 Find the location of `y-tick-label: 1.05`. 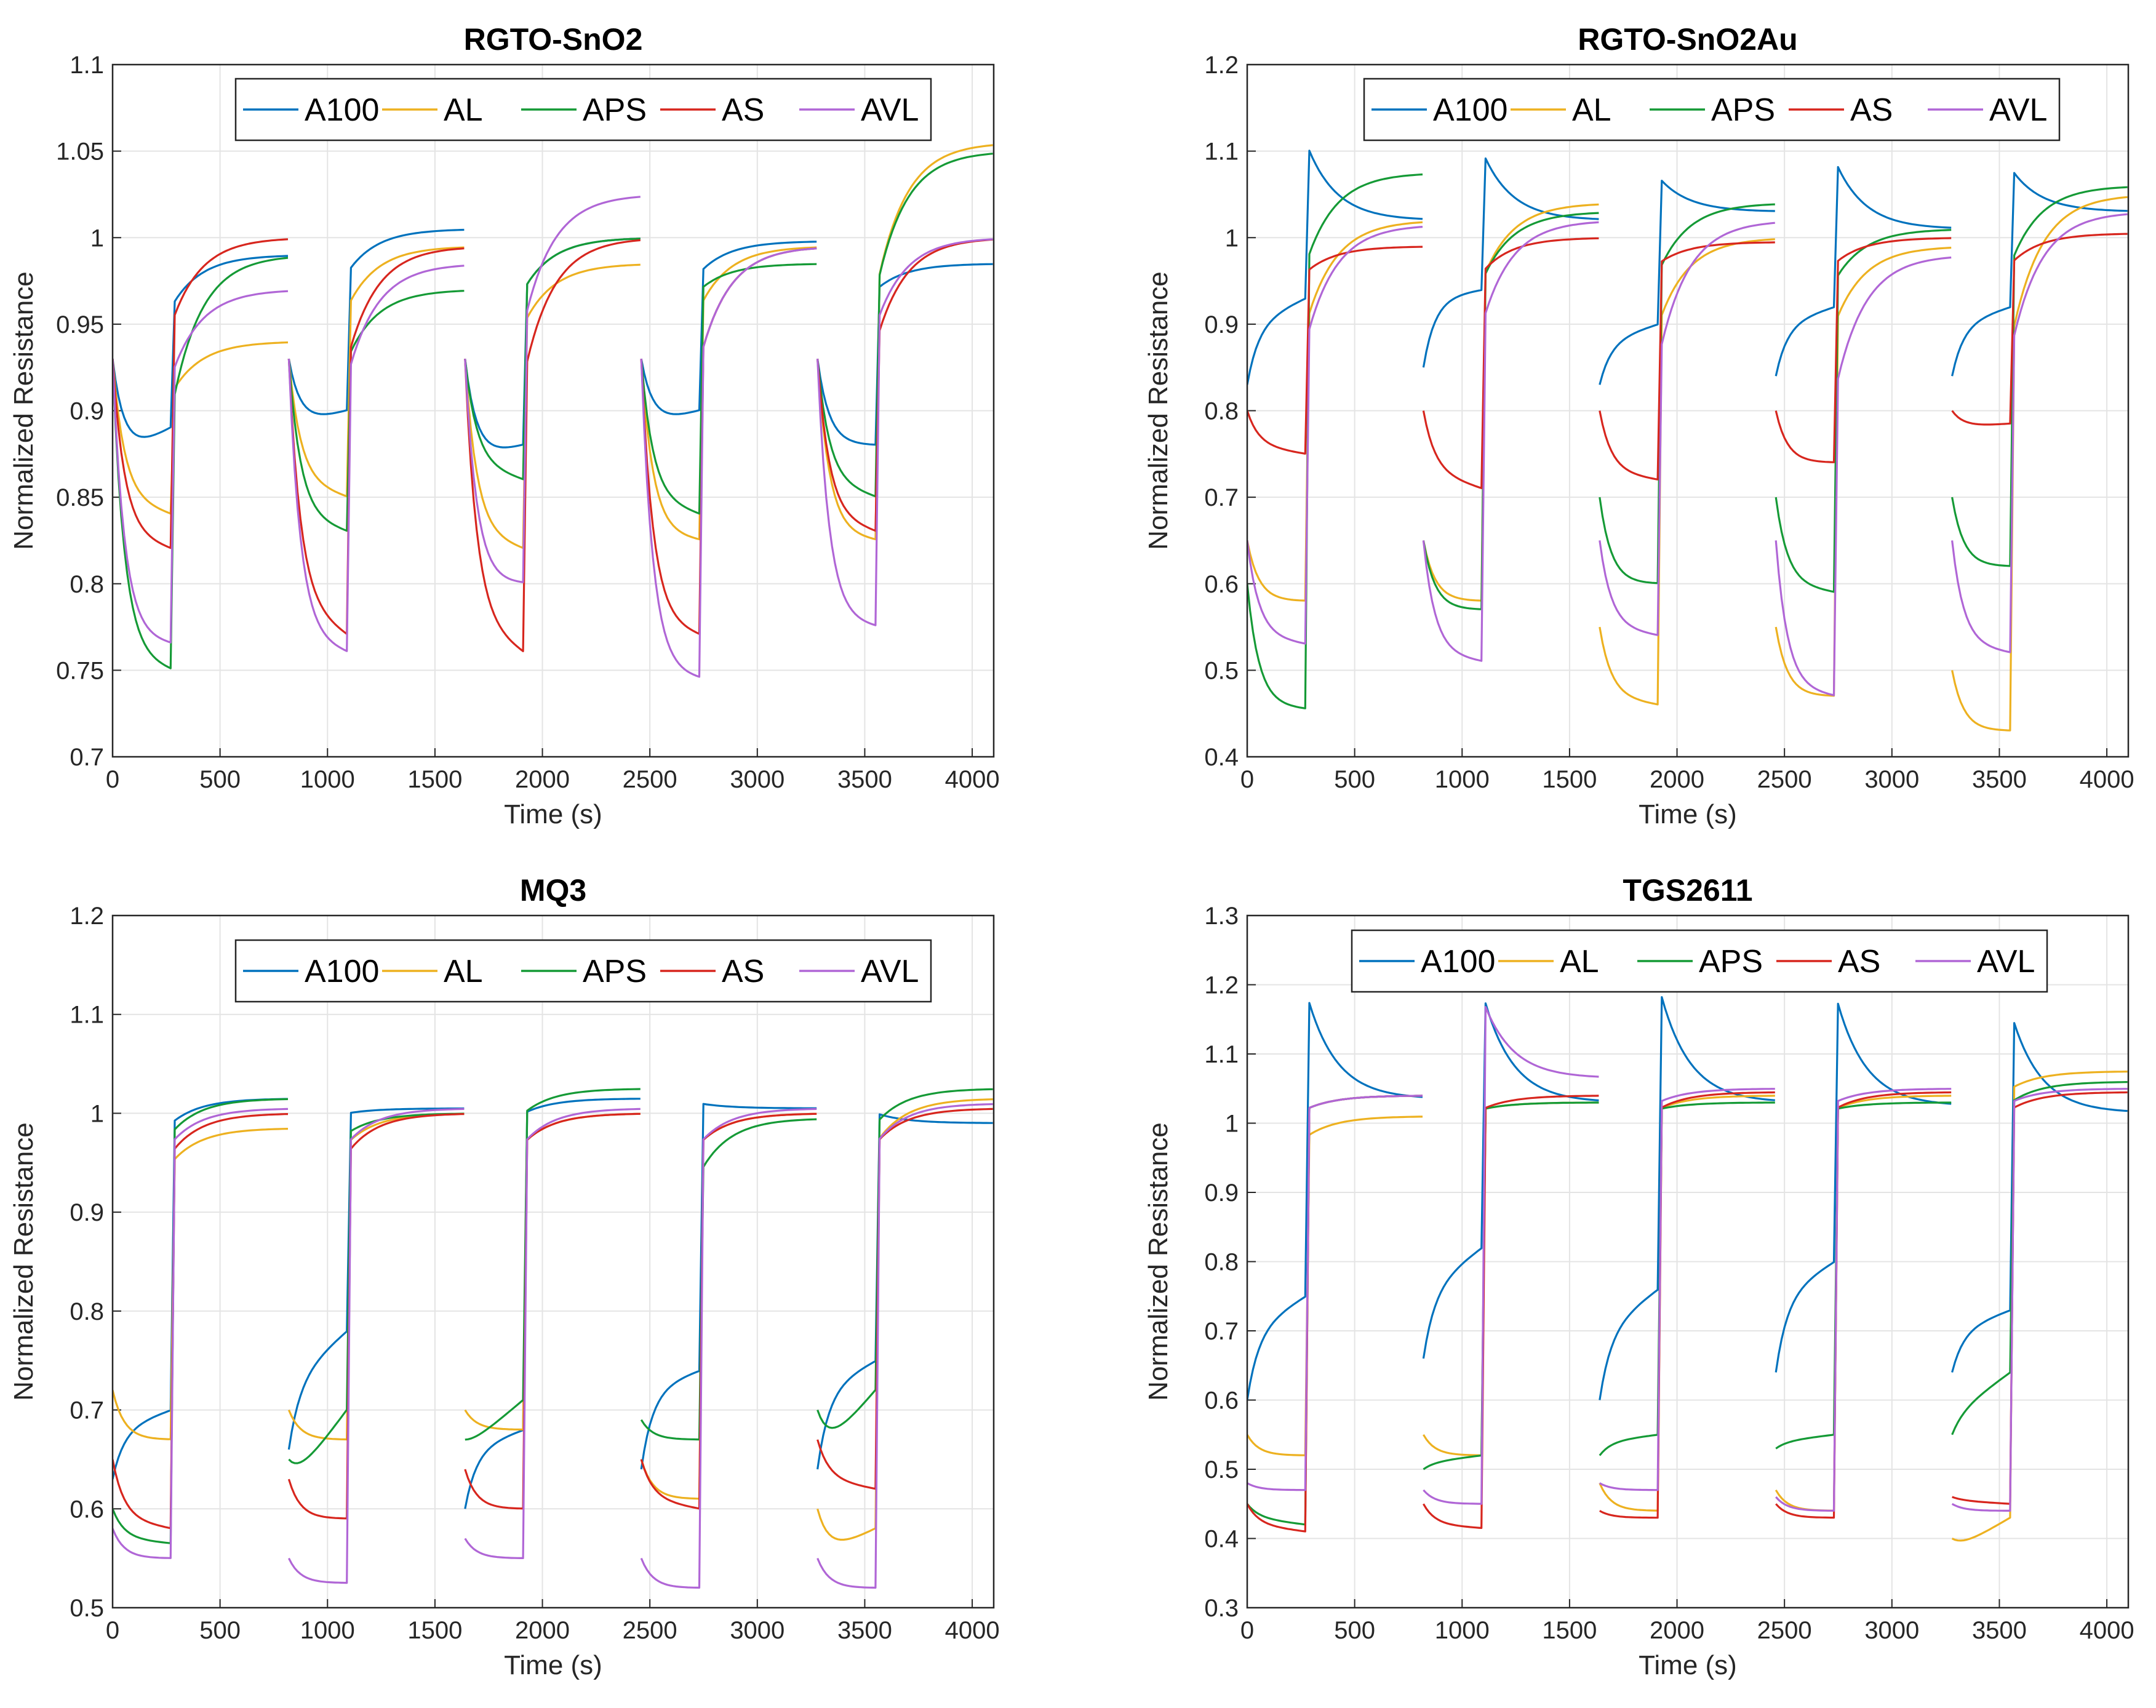

y-tick-label: 1.05 is located at coordinates (80, 152).